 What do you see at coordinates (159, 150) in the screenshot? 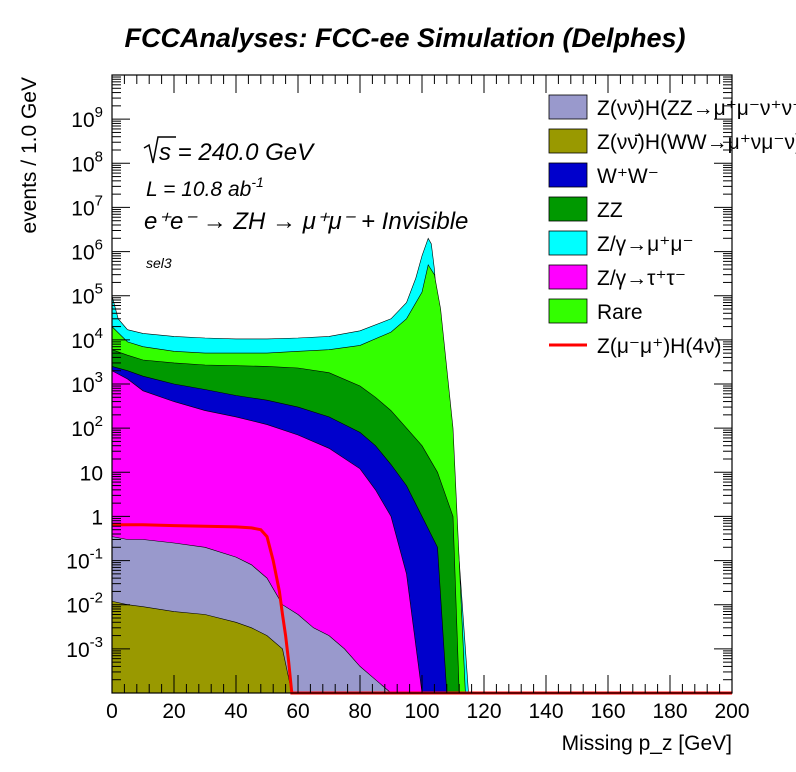
I see `sqrt-icon` at bounding box center [159, 150].